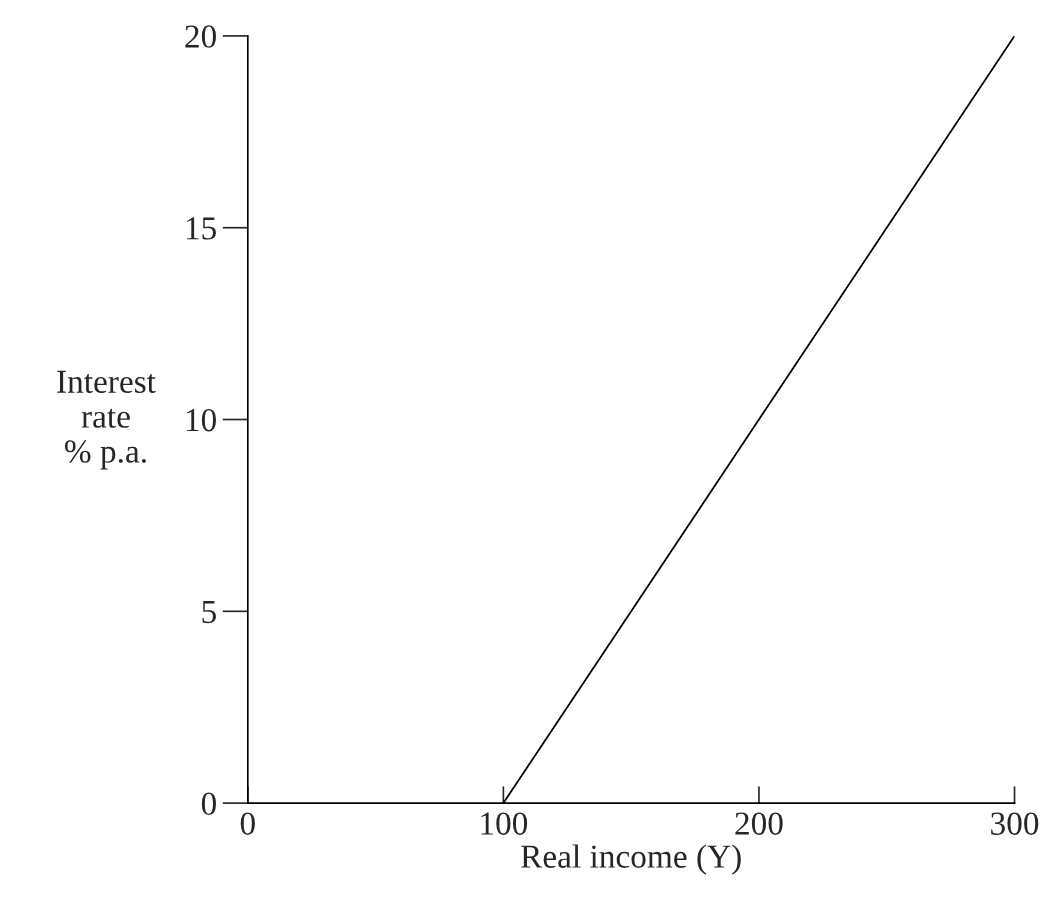 This screenshot has width=1059, height=921. Describe the element at coordinates (247, 823) in the screenshot. I see `x-tick-label: 0` at that location.